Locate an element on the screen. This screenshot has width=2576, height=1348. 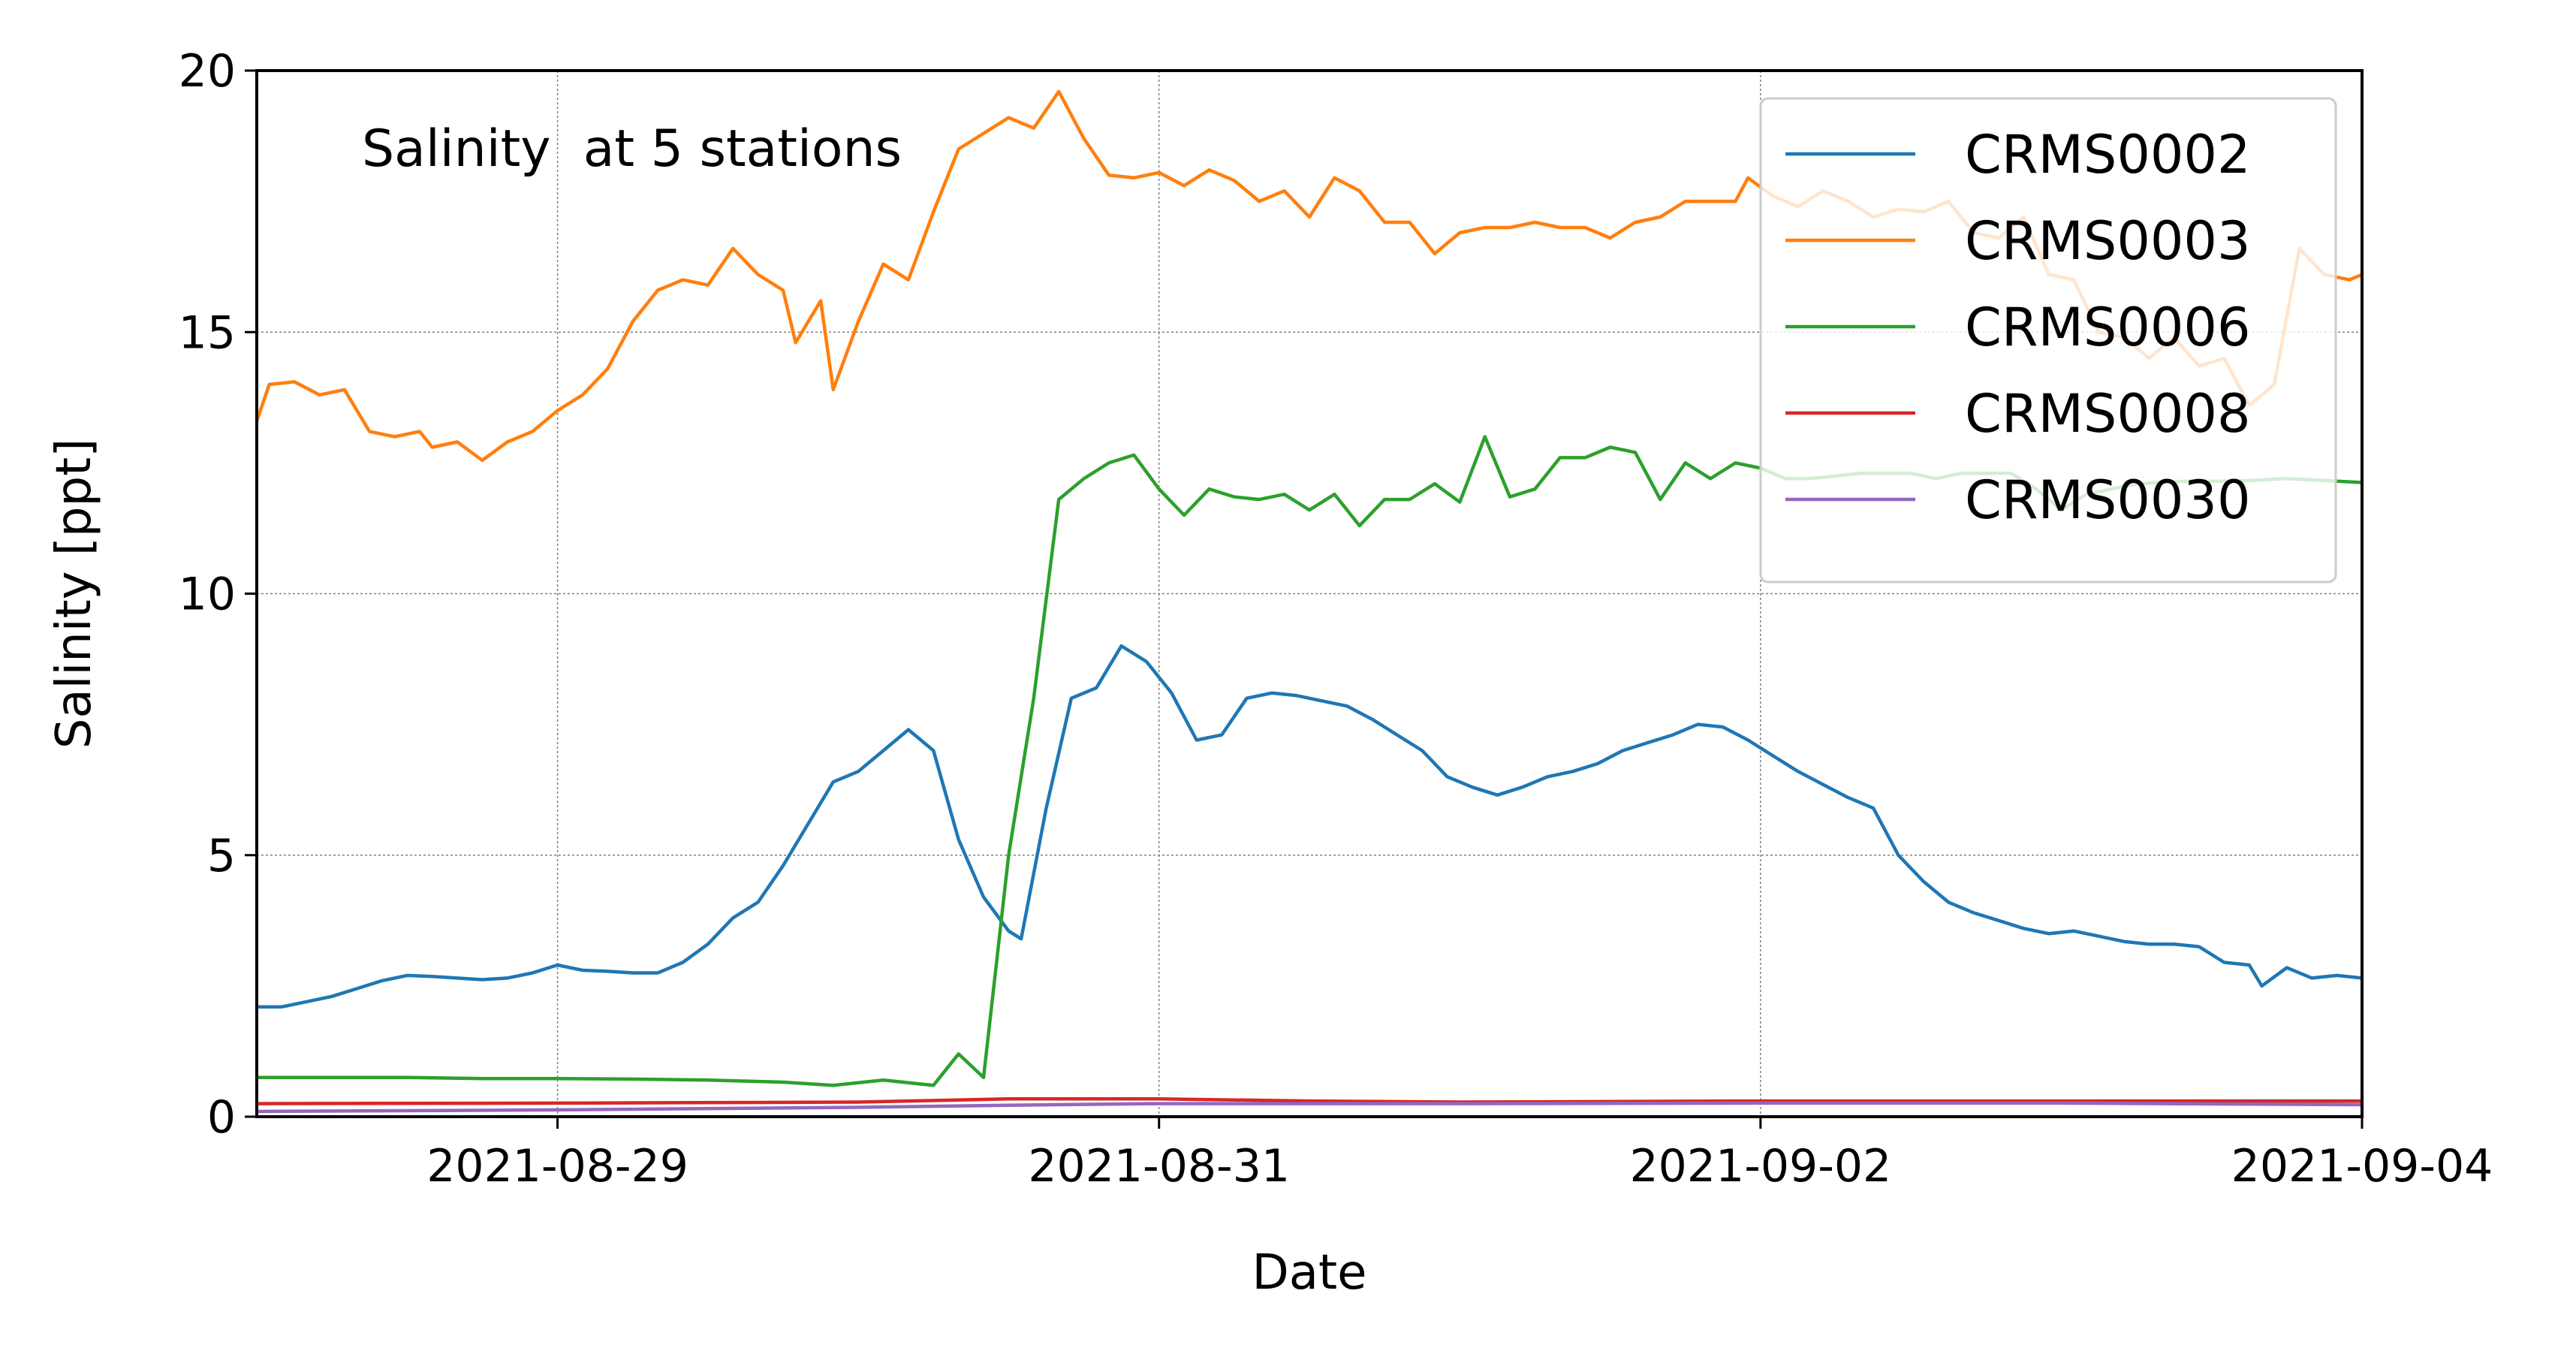
y-tick-label: 0 is located at coordinates (221, 1117).